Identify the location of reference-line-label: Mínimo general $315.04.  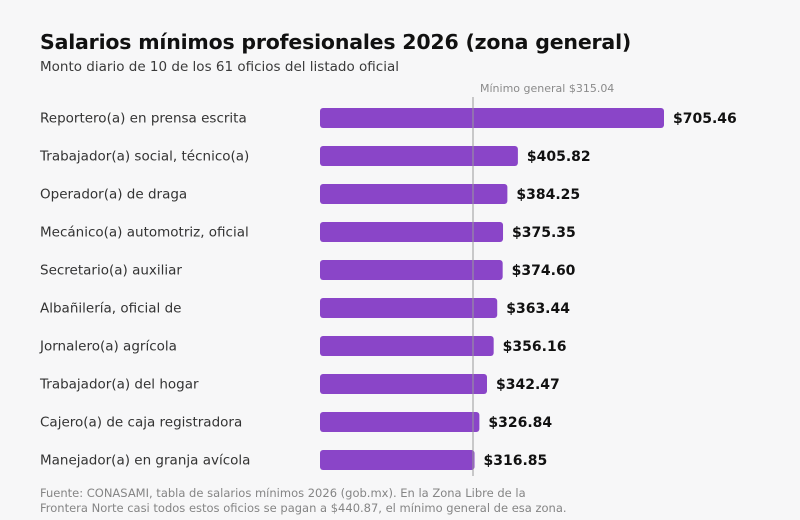
(547, 88).